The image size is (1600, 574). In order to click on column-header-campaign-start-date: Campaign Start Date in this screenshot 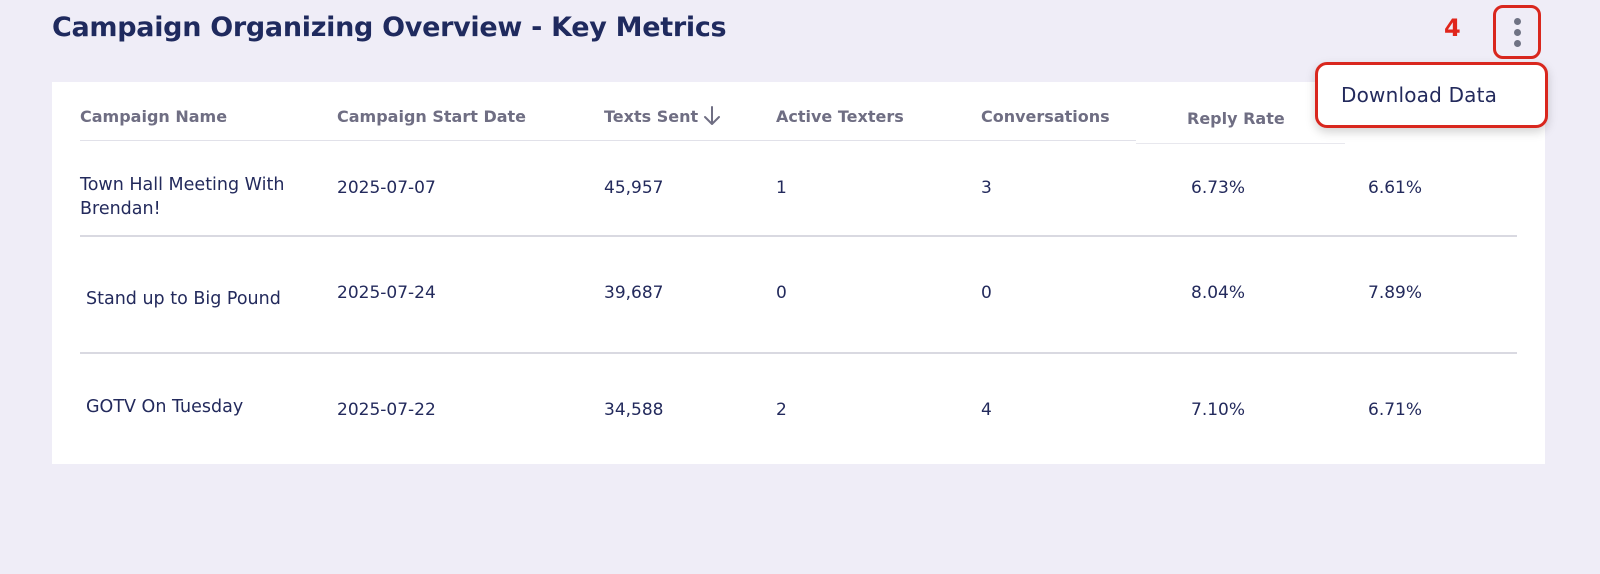, I will do `click(432, 116)`.